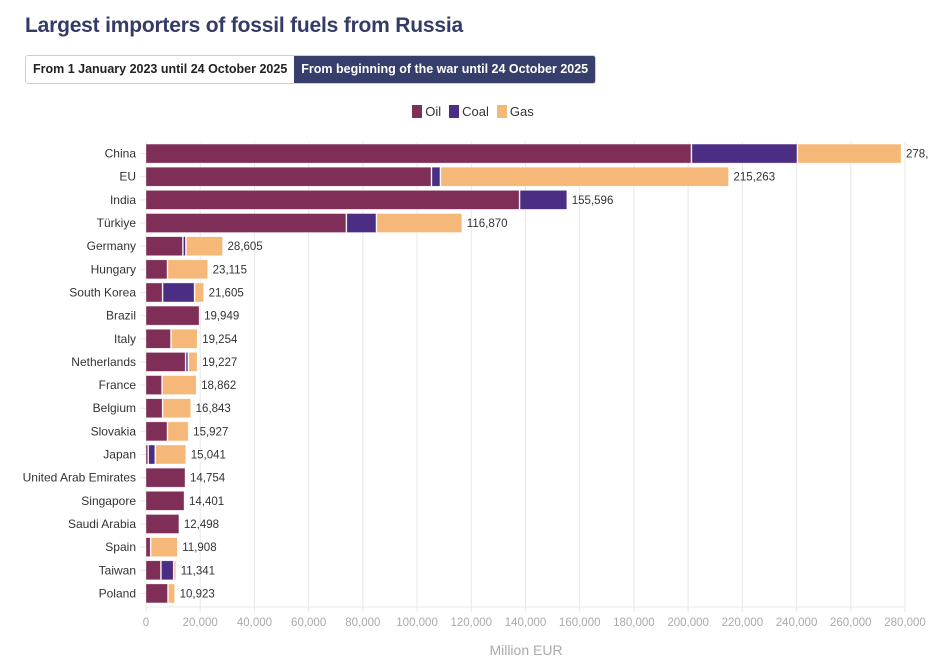  What do you see at coordinates (199, 548) in the screenshot?
I see `total-value-label: 11,908` at bounding box center [199, 548].